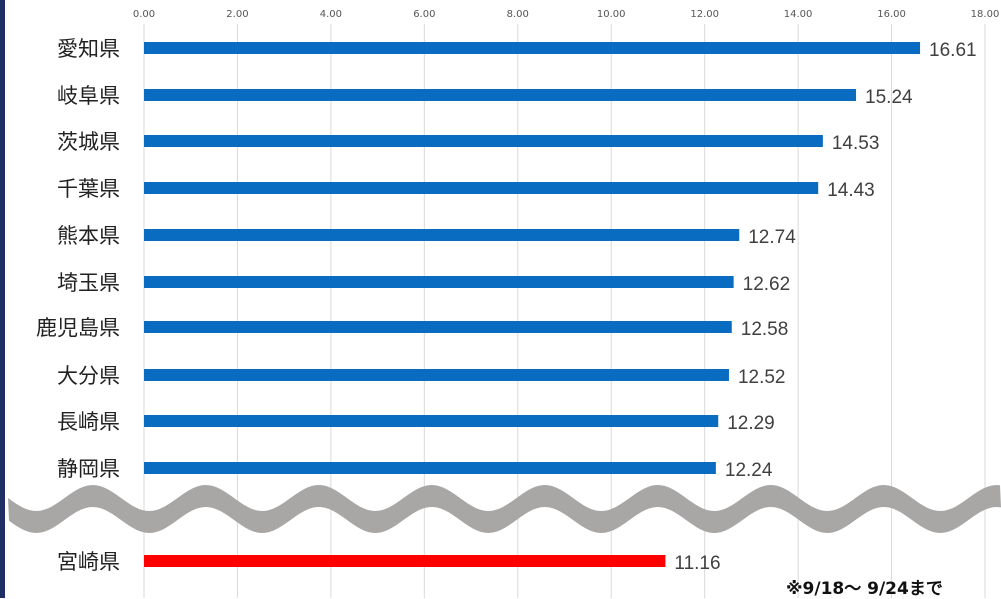  What do you see at coordinates (88, 469) in the screenshot?
I see `category-label: 静岡県` at bounding box center [88, 469].